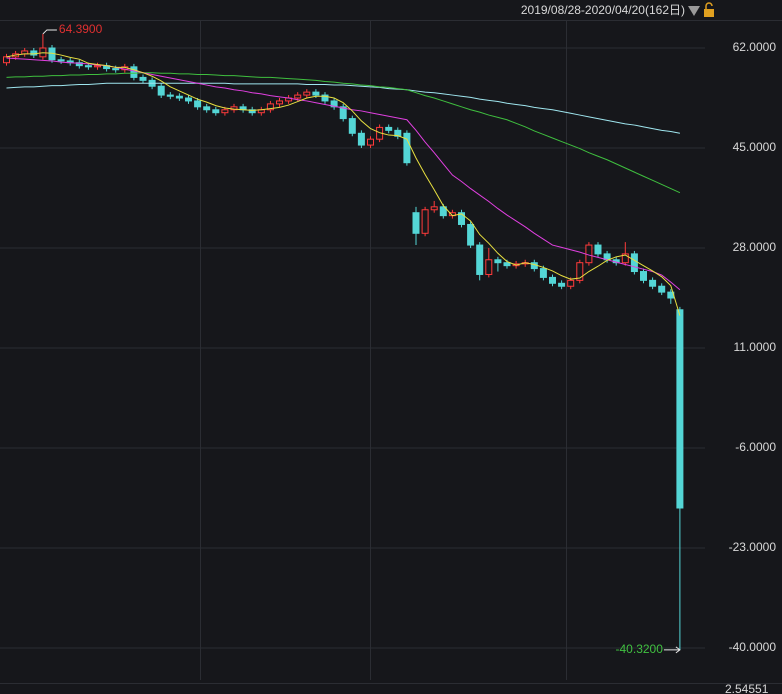 This screenshot has height=694, width=782. Describe the element at coordinates (603, 10) in the screenshot. I see `date-range: 2019/08/28-2020/04/20(162日)` at that location.